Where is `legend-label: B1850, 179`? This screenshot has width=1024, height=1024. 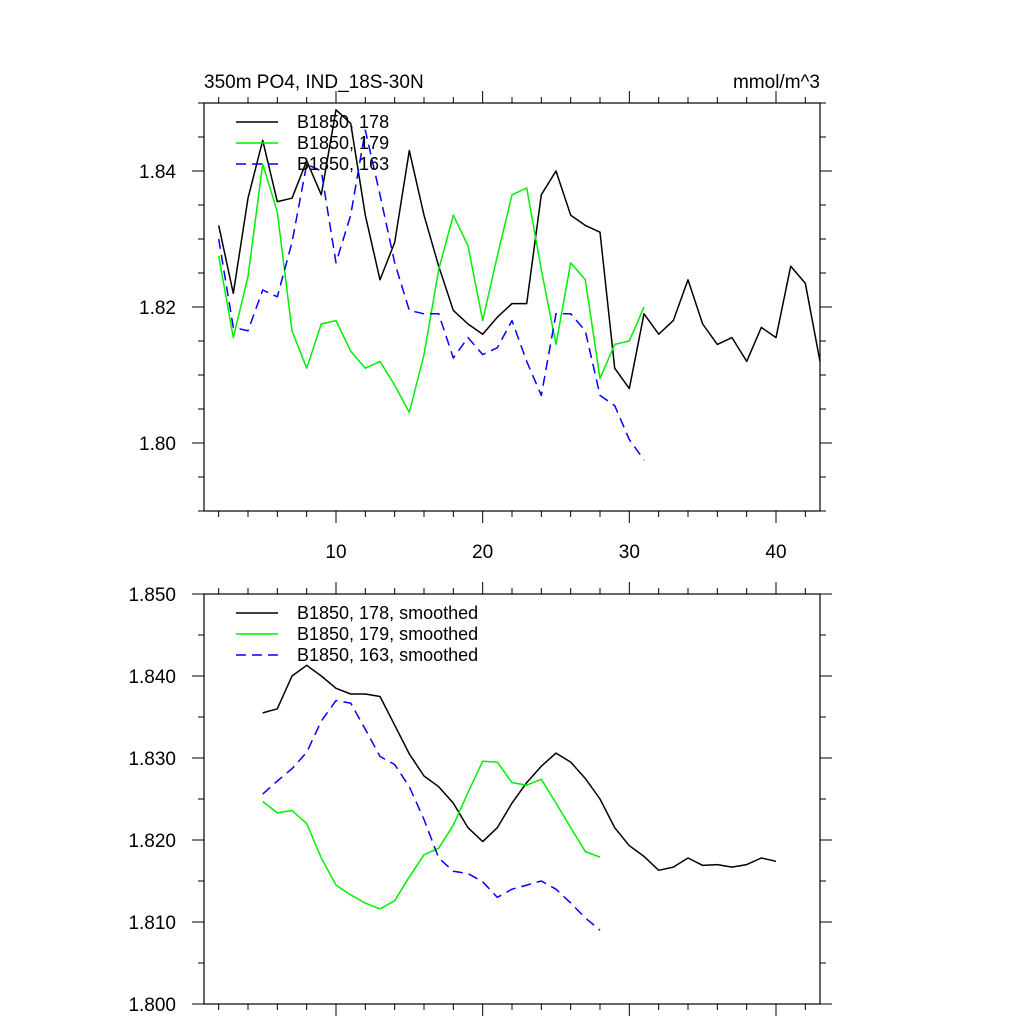
legend-label: B1850, 179 is located at coordinates (343, 143).